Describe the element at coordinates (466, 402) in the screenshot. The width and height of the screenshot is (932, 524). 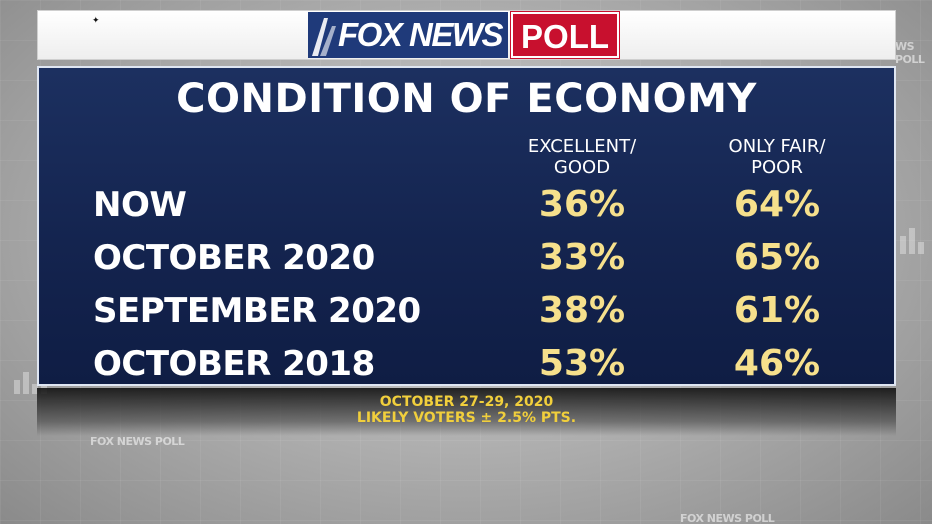
I see `footer-date: OCTOBER 27-29, 2020` at that location.